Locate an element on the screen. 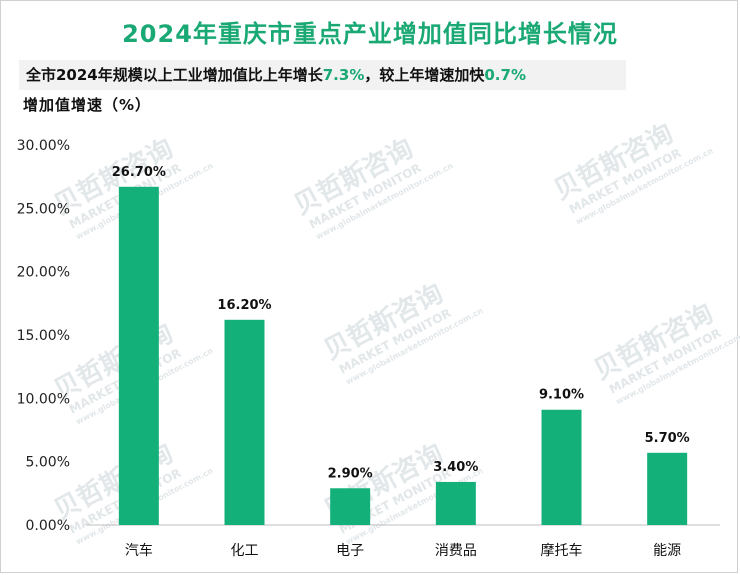 The image size is (740, 575). summary-banner is located at coordinates (322, 75).